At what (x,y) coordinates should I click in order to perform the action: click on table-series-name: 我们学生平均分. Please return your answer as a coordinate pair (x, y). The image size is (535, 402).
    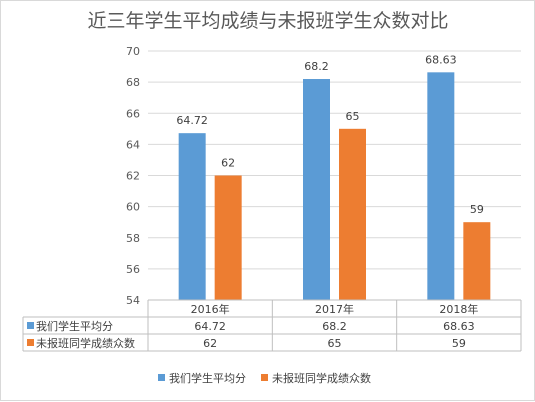
    Looking at the image, I should click on (74, 326).